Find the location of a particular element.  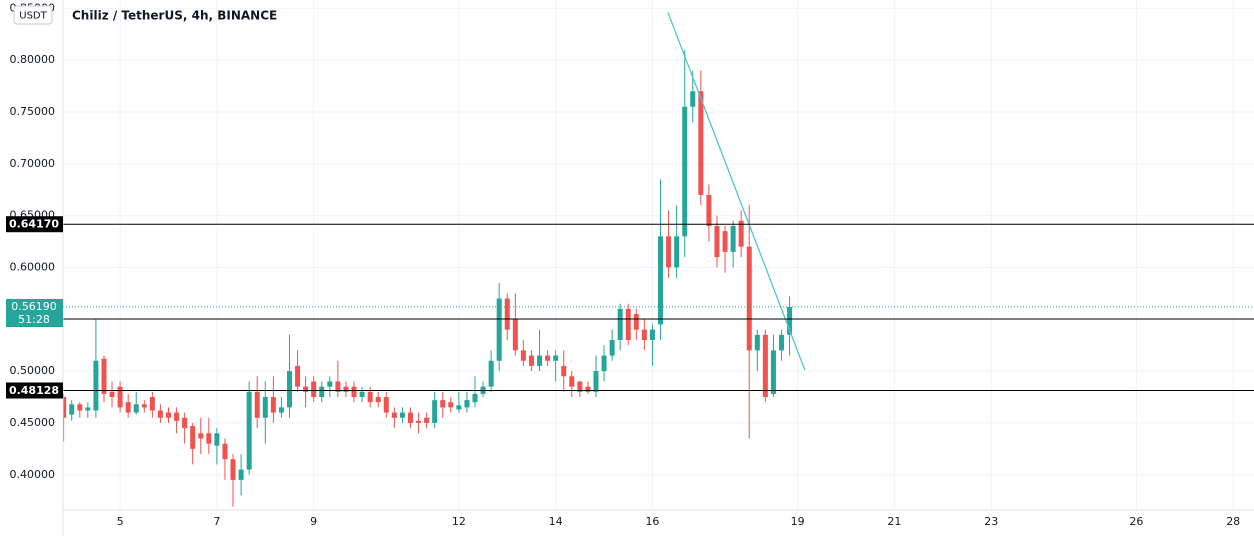

x-tick-label: 23 is located at coordinates (991, 521).